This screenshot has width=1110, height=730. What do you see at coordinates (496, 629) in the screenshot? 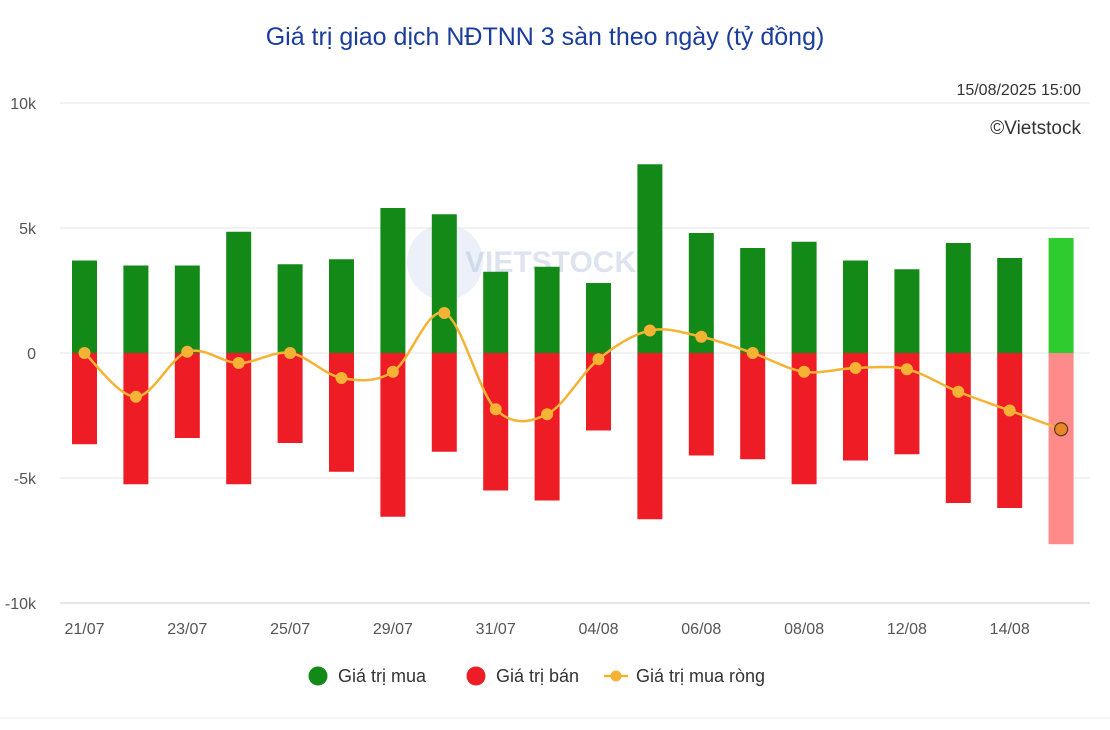
I see `x-tick-label: 31/07` at bounding box center [496, 629].